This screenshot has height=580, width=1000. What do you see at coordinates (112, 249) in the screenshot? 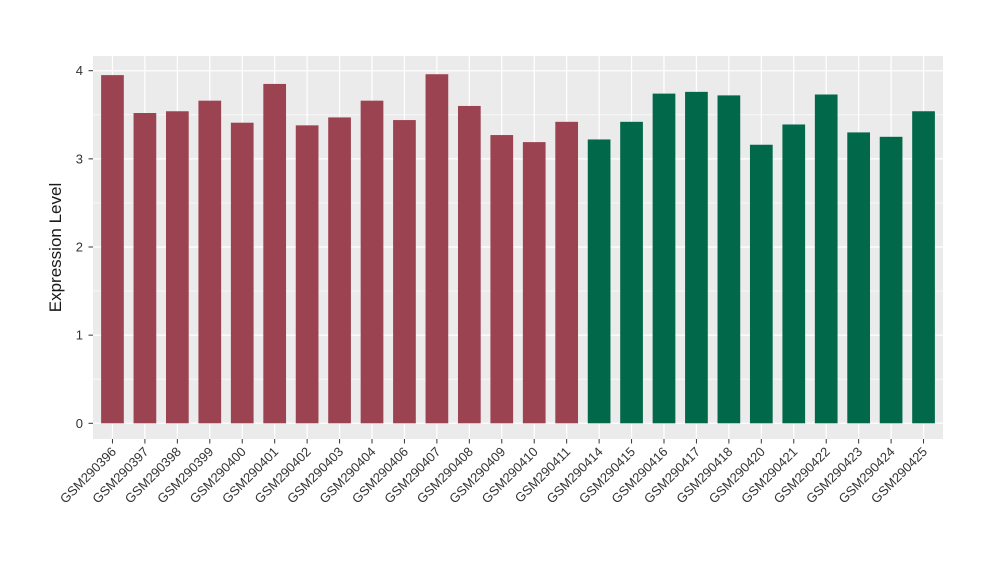
I see `bar-GSM290396` at bounding box center [112, 249].